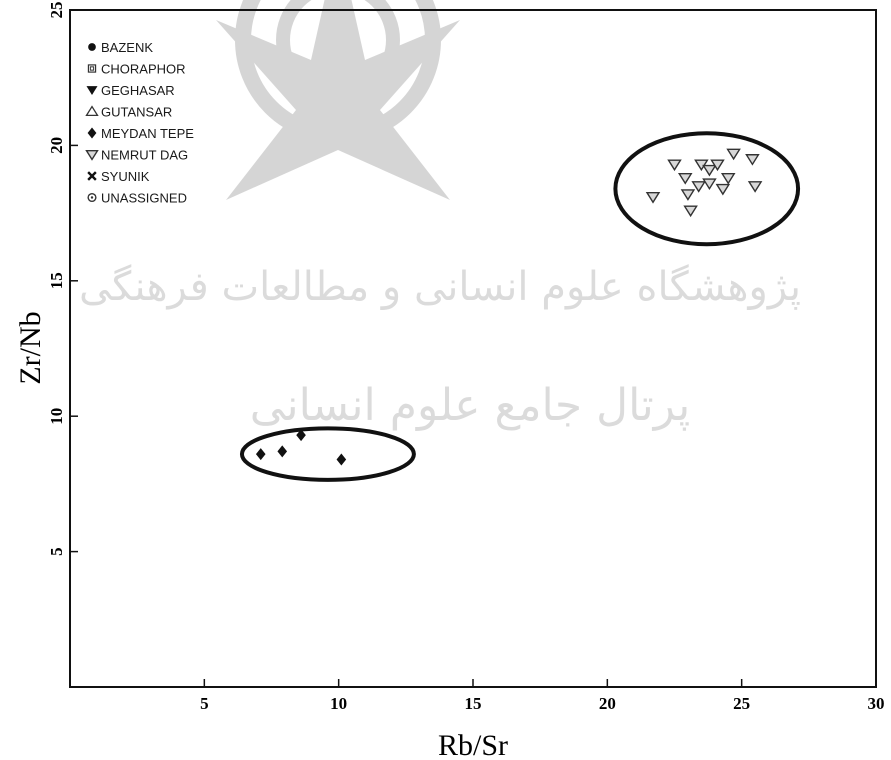 The height and width of the screenshot is (760, 891). What do you see at coordinates (56, 145) in the screenshot?
I see `y-tick-label: 20` at bounding box center [56, 145].